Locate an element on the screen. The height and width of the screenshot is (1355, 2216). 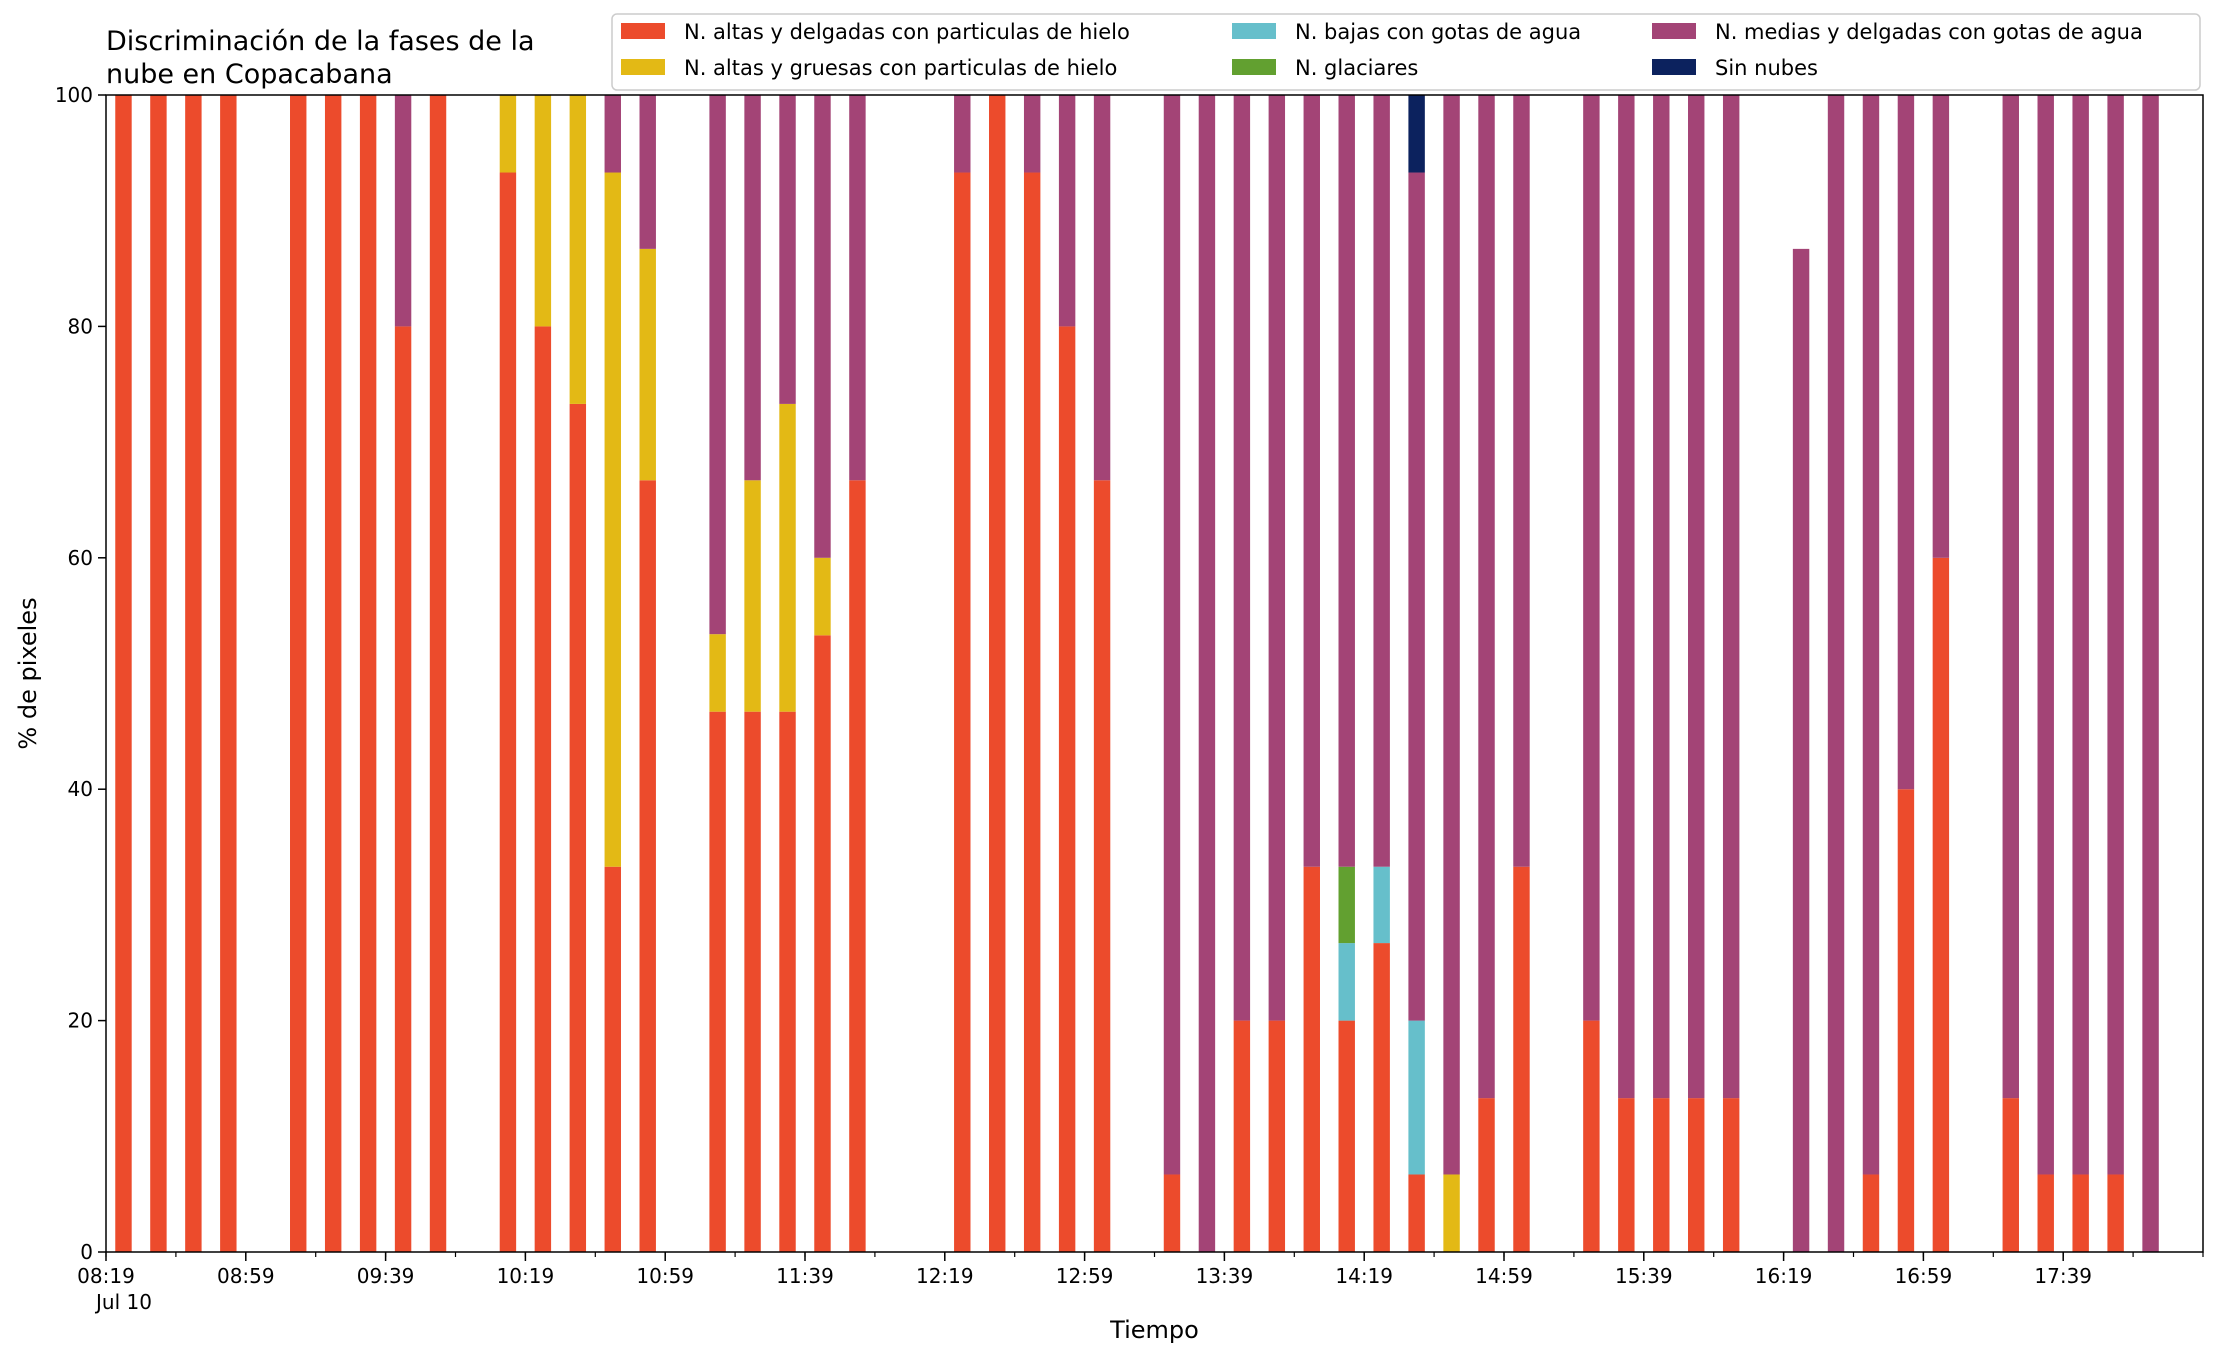
y-axis-label: % de pixeles is located at coordinates (28, 673).